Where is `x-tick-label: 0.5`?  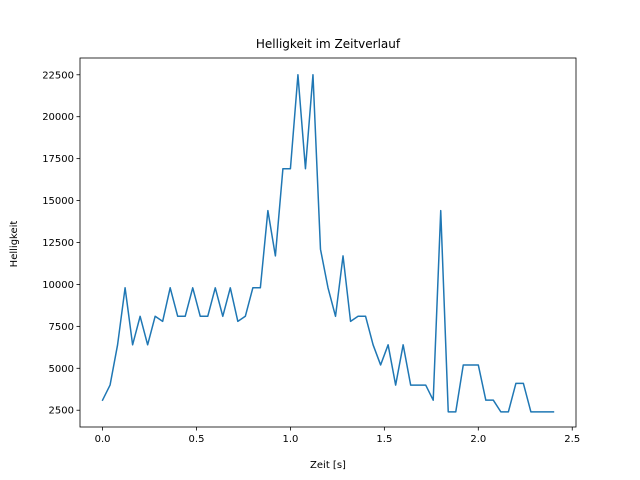 x-tick-label: 0.5 is located at coordinates (197, 439).